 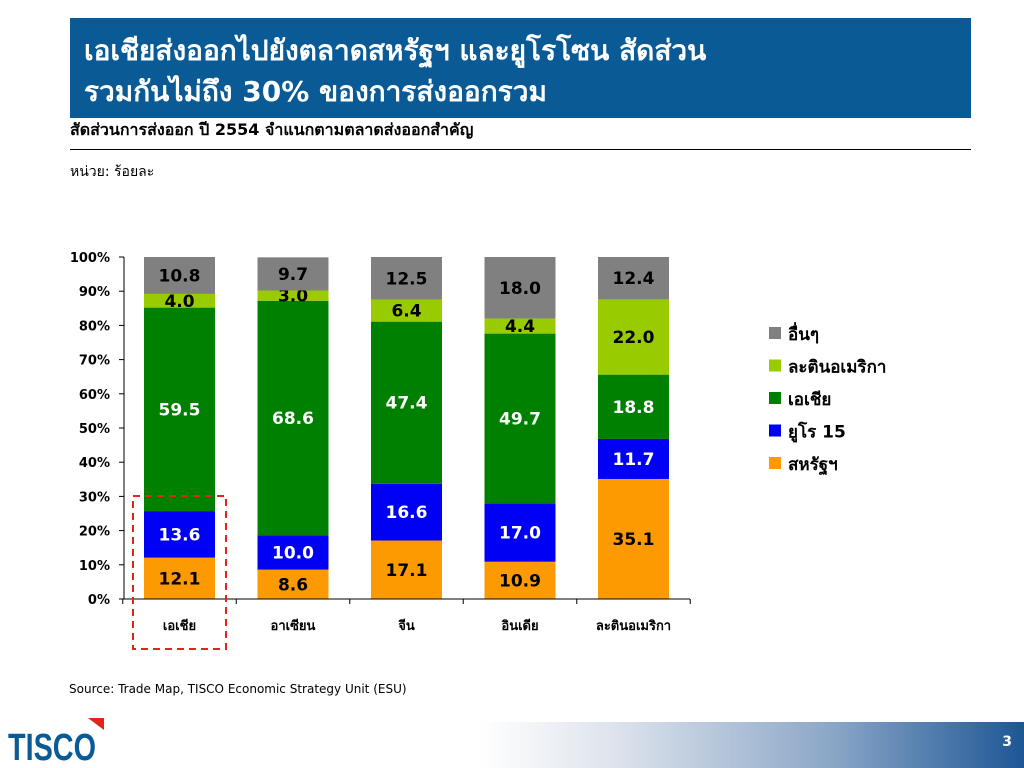 I want to click on data-label: 17.0, so click(x=520, y=534).